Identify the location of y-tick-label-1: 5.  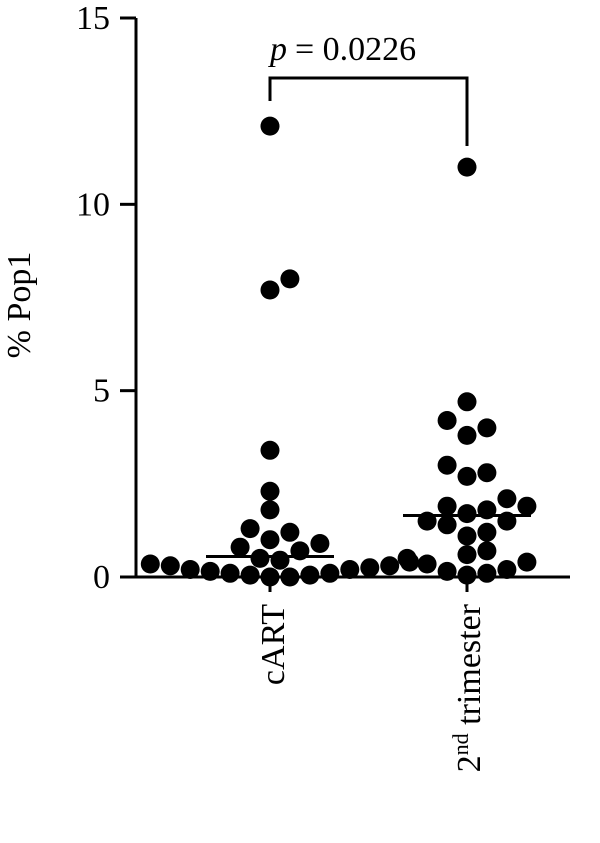
(101, 391).